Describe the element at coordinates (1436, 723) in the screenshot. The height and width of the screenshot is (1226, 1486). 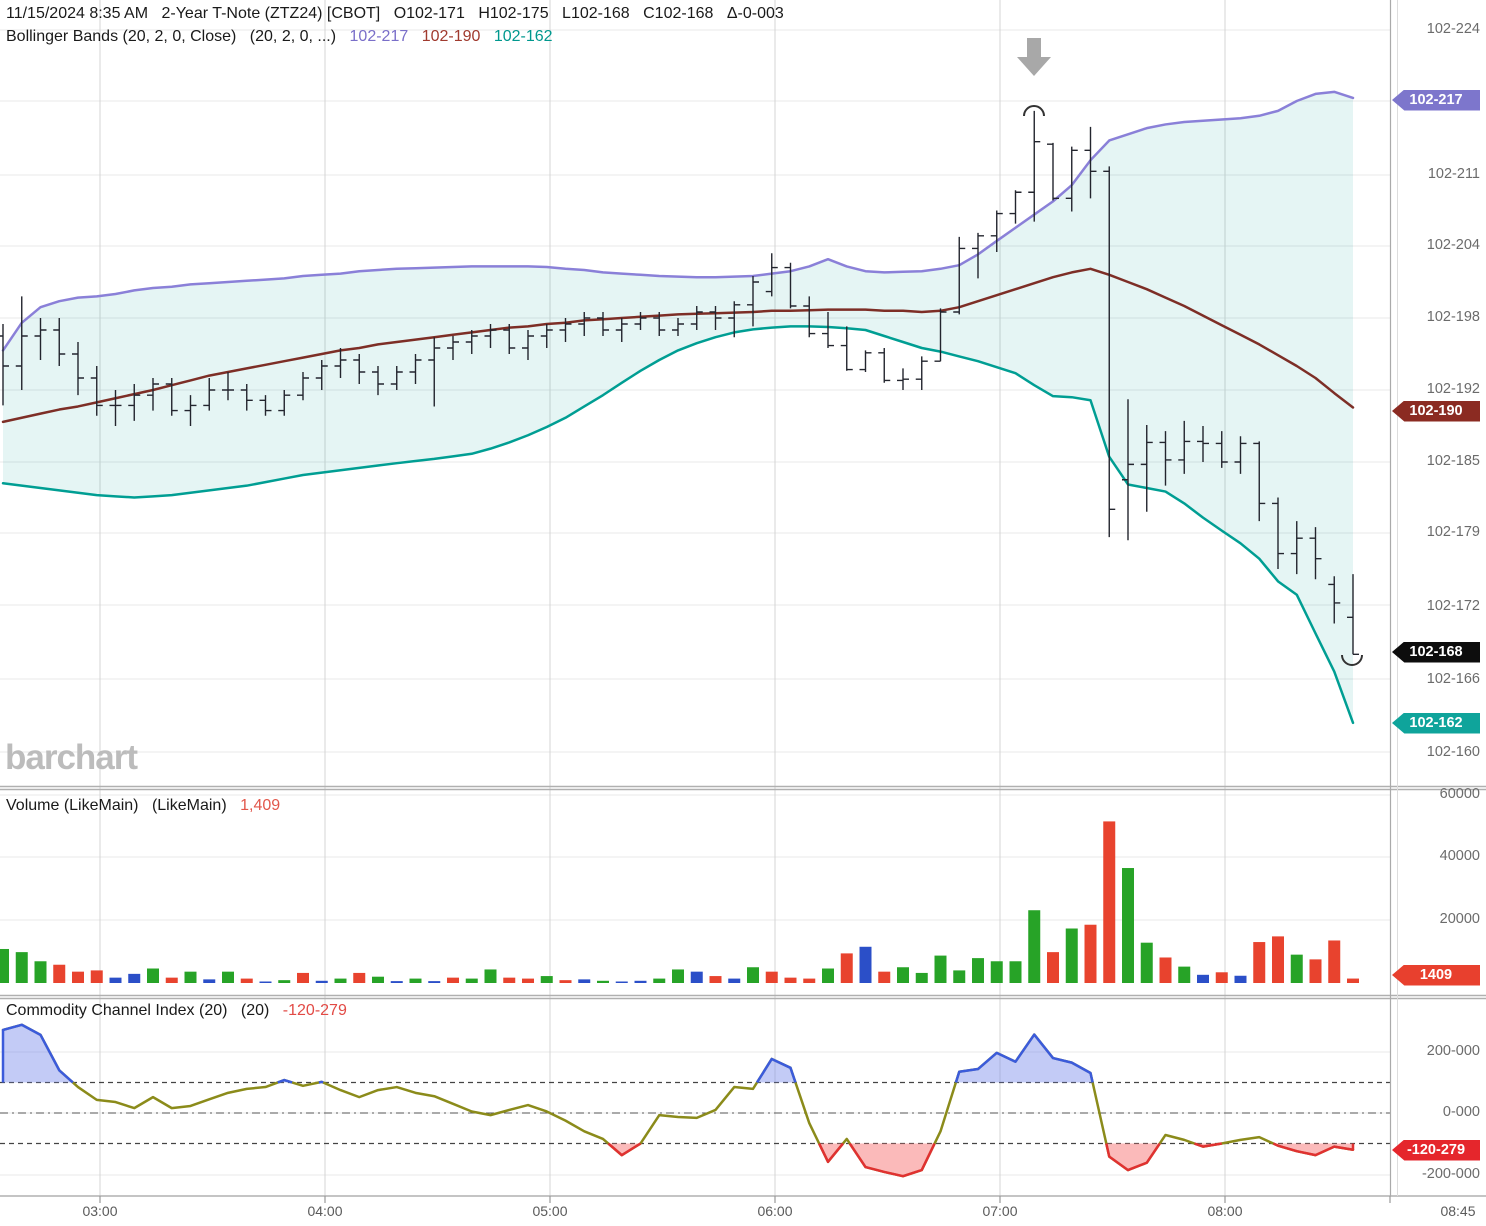
I see `bb-lower-badge: 102-162` at that location.